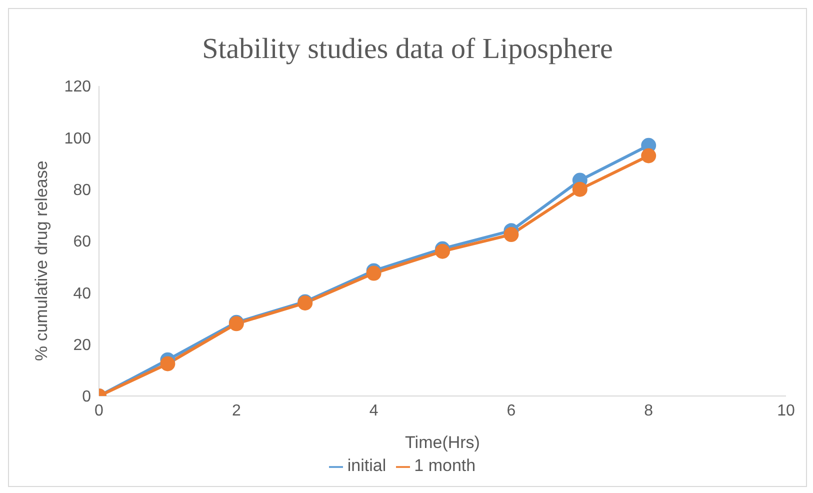 The width and height of the screenshot is (813, 493). Describe the element at coordinates (236, 411) in the screenshot. I see `x-tick-label: 2` at that location.